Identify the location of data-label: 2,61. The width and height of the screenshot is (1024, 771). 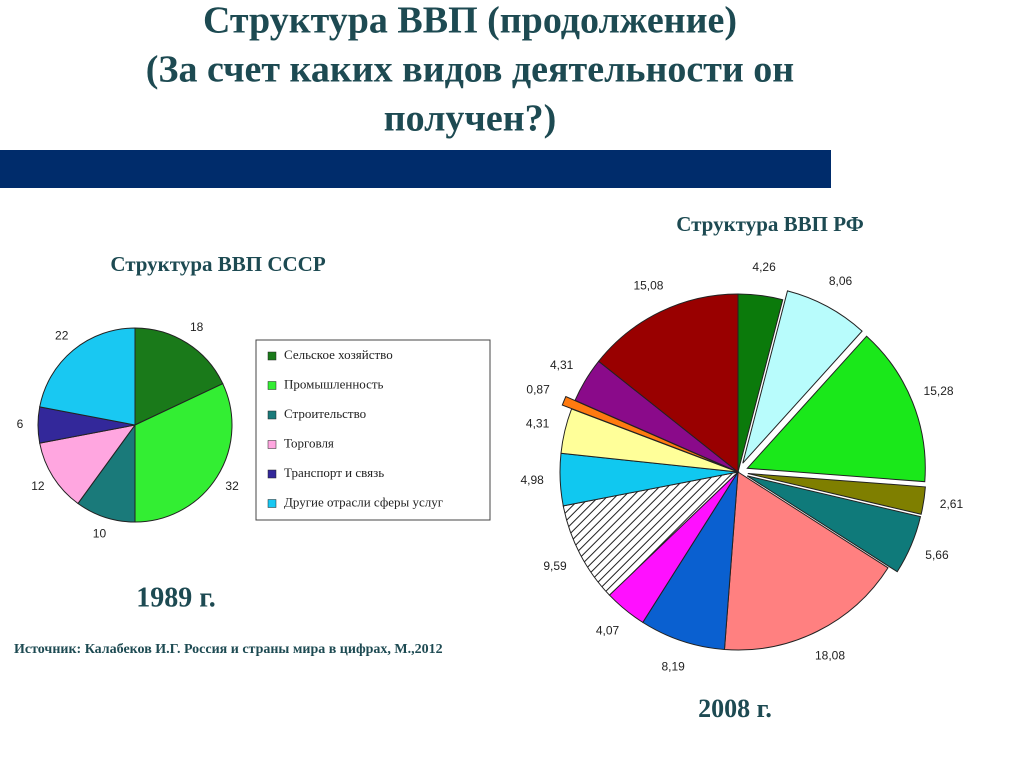
(952, 504).